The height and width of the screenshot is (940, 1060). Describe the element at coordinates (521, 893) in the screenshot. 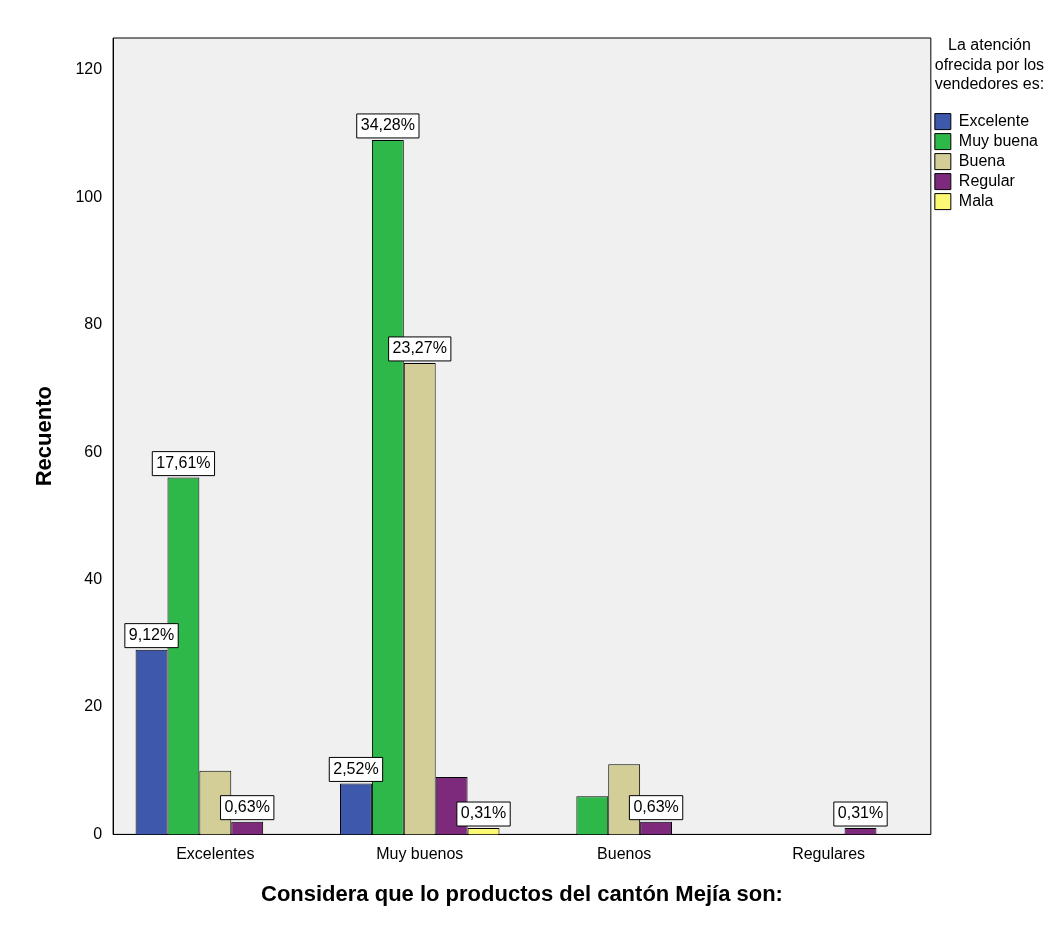

I see `x-axis-title: Considera que lo productos del cantón Mejía son:` at that location.